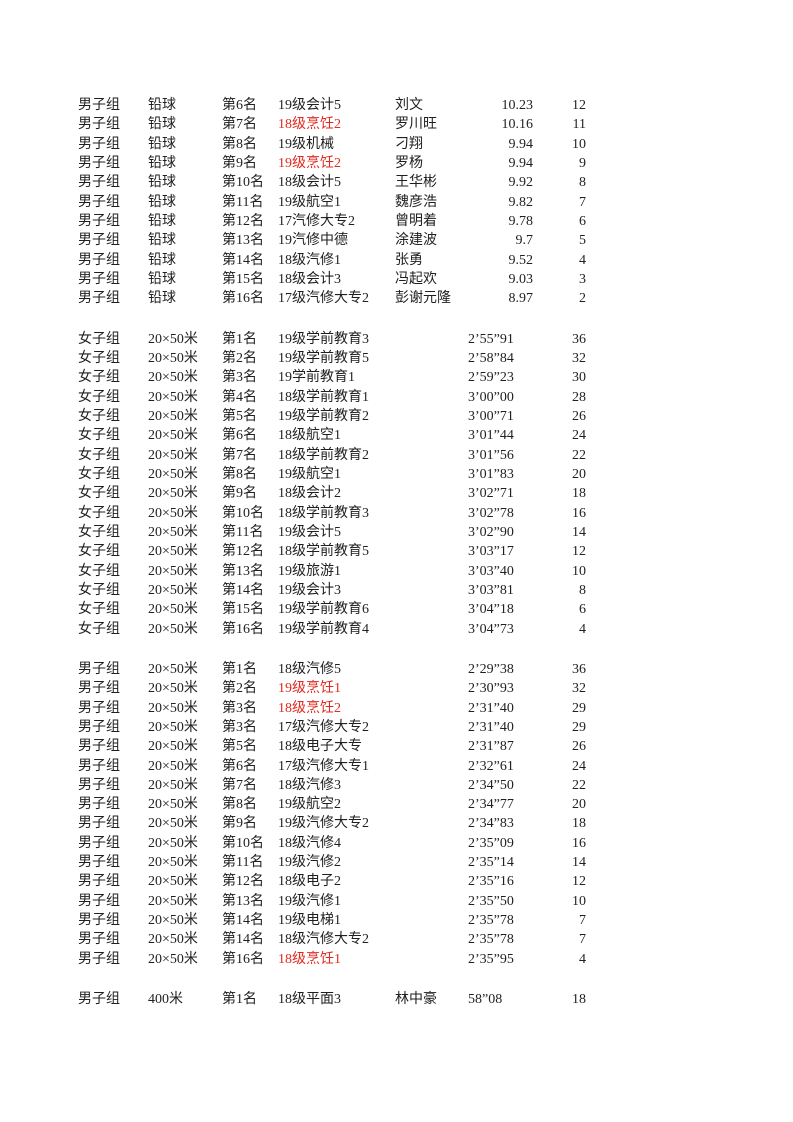 This screenshot has width=793, height=1122. I want to click on cell-result: 9.94, so click(521, 163).